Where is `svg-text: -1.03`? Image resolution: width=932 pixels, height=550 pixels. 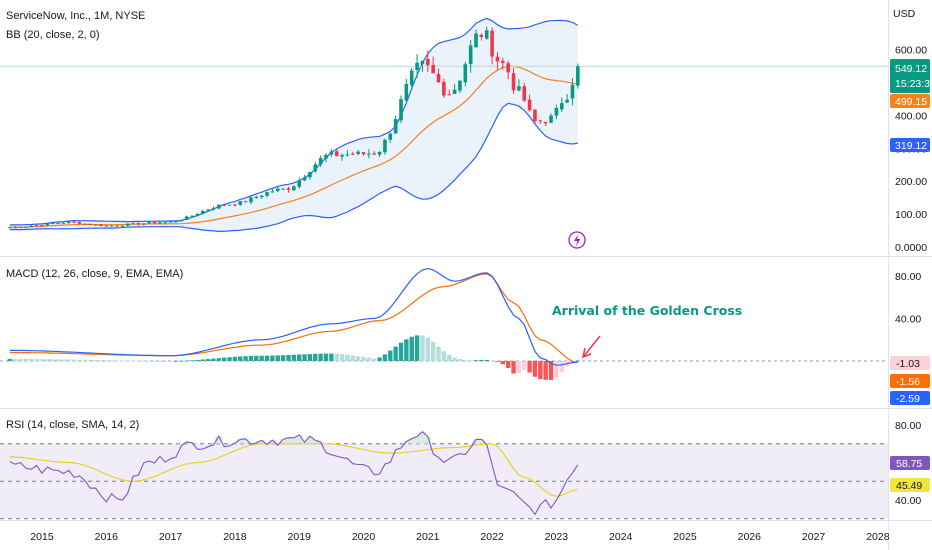 svg-text: -1.03 is located at coordinates (908, 364).